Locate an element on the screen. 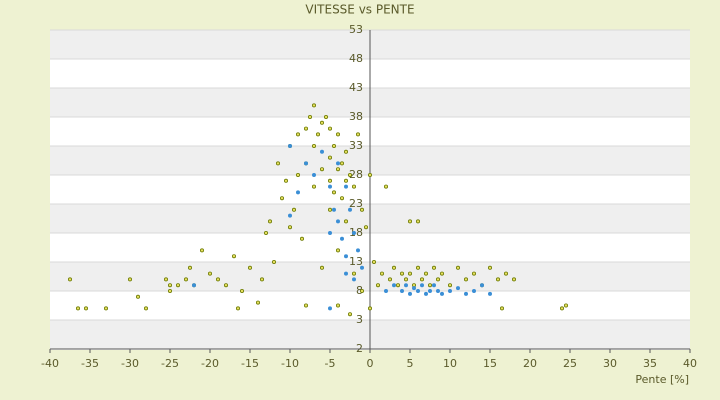  x-tick-label: -5 is located at coordinates (330, 363).